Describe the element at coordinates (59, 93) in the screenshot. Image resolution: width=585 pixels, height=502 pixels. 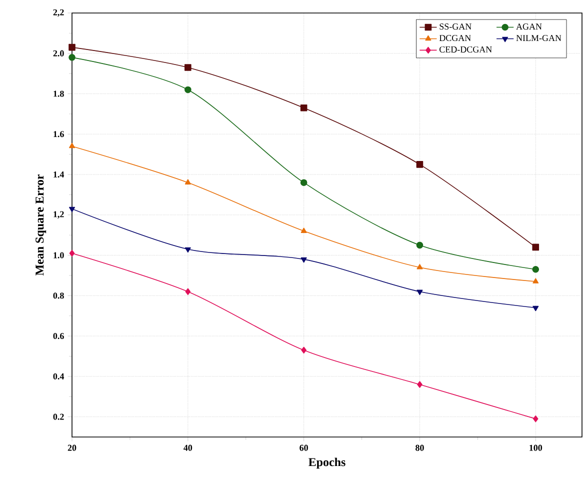
I see `y-tick-label: 1.8` at that location.